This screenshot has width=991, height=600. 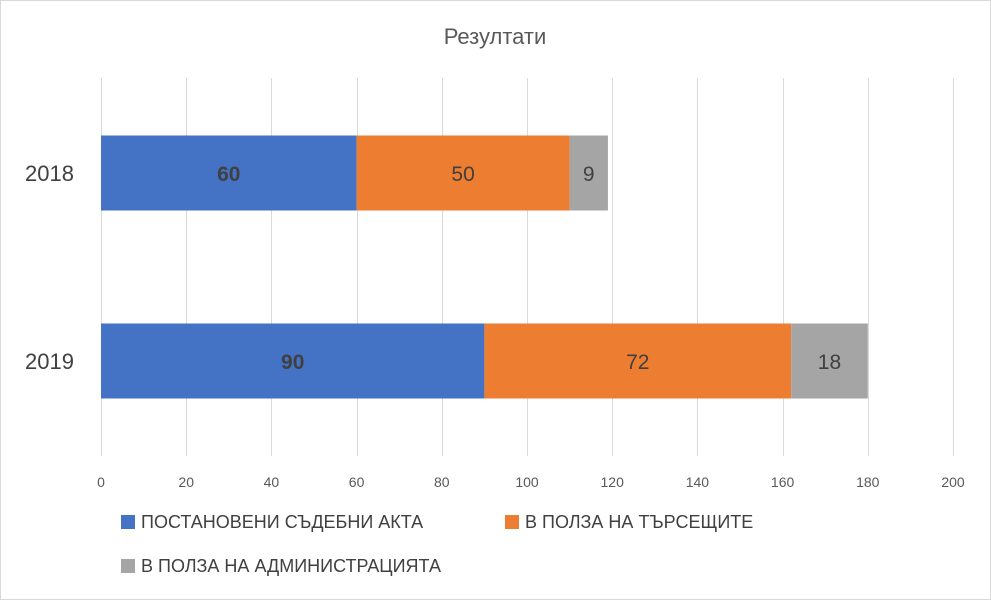 I want to click on category-label: 2019, so click(x=49, y=361).